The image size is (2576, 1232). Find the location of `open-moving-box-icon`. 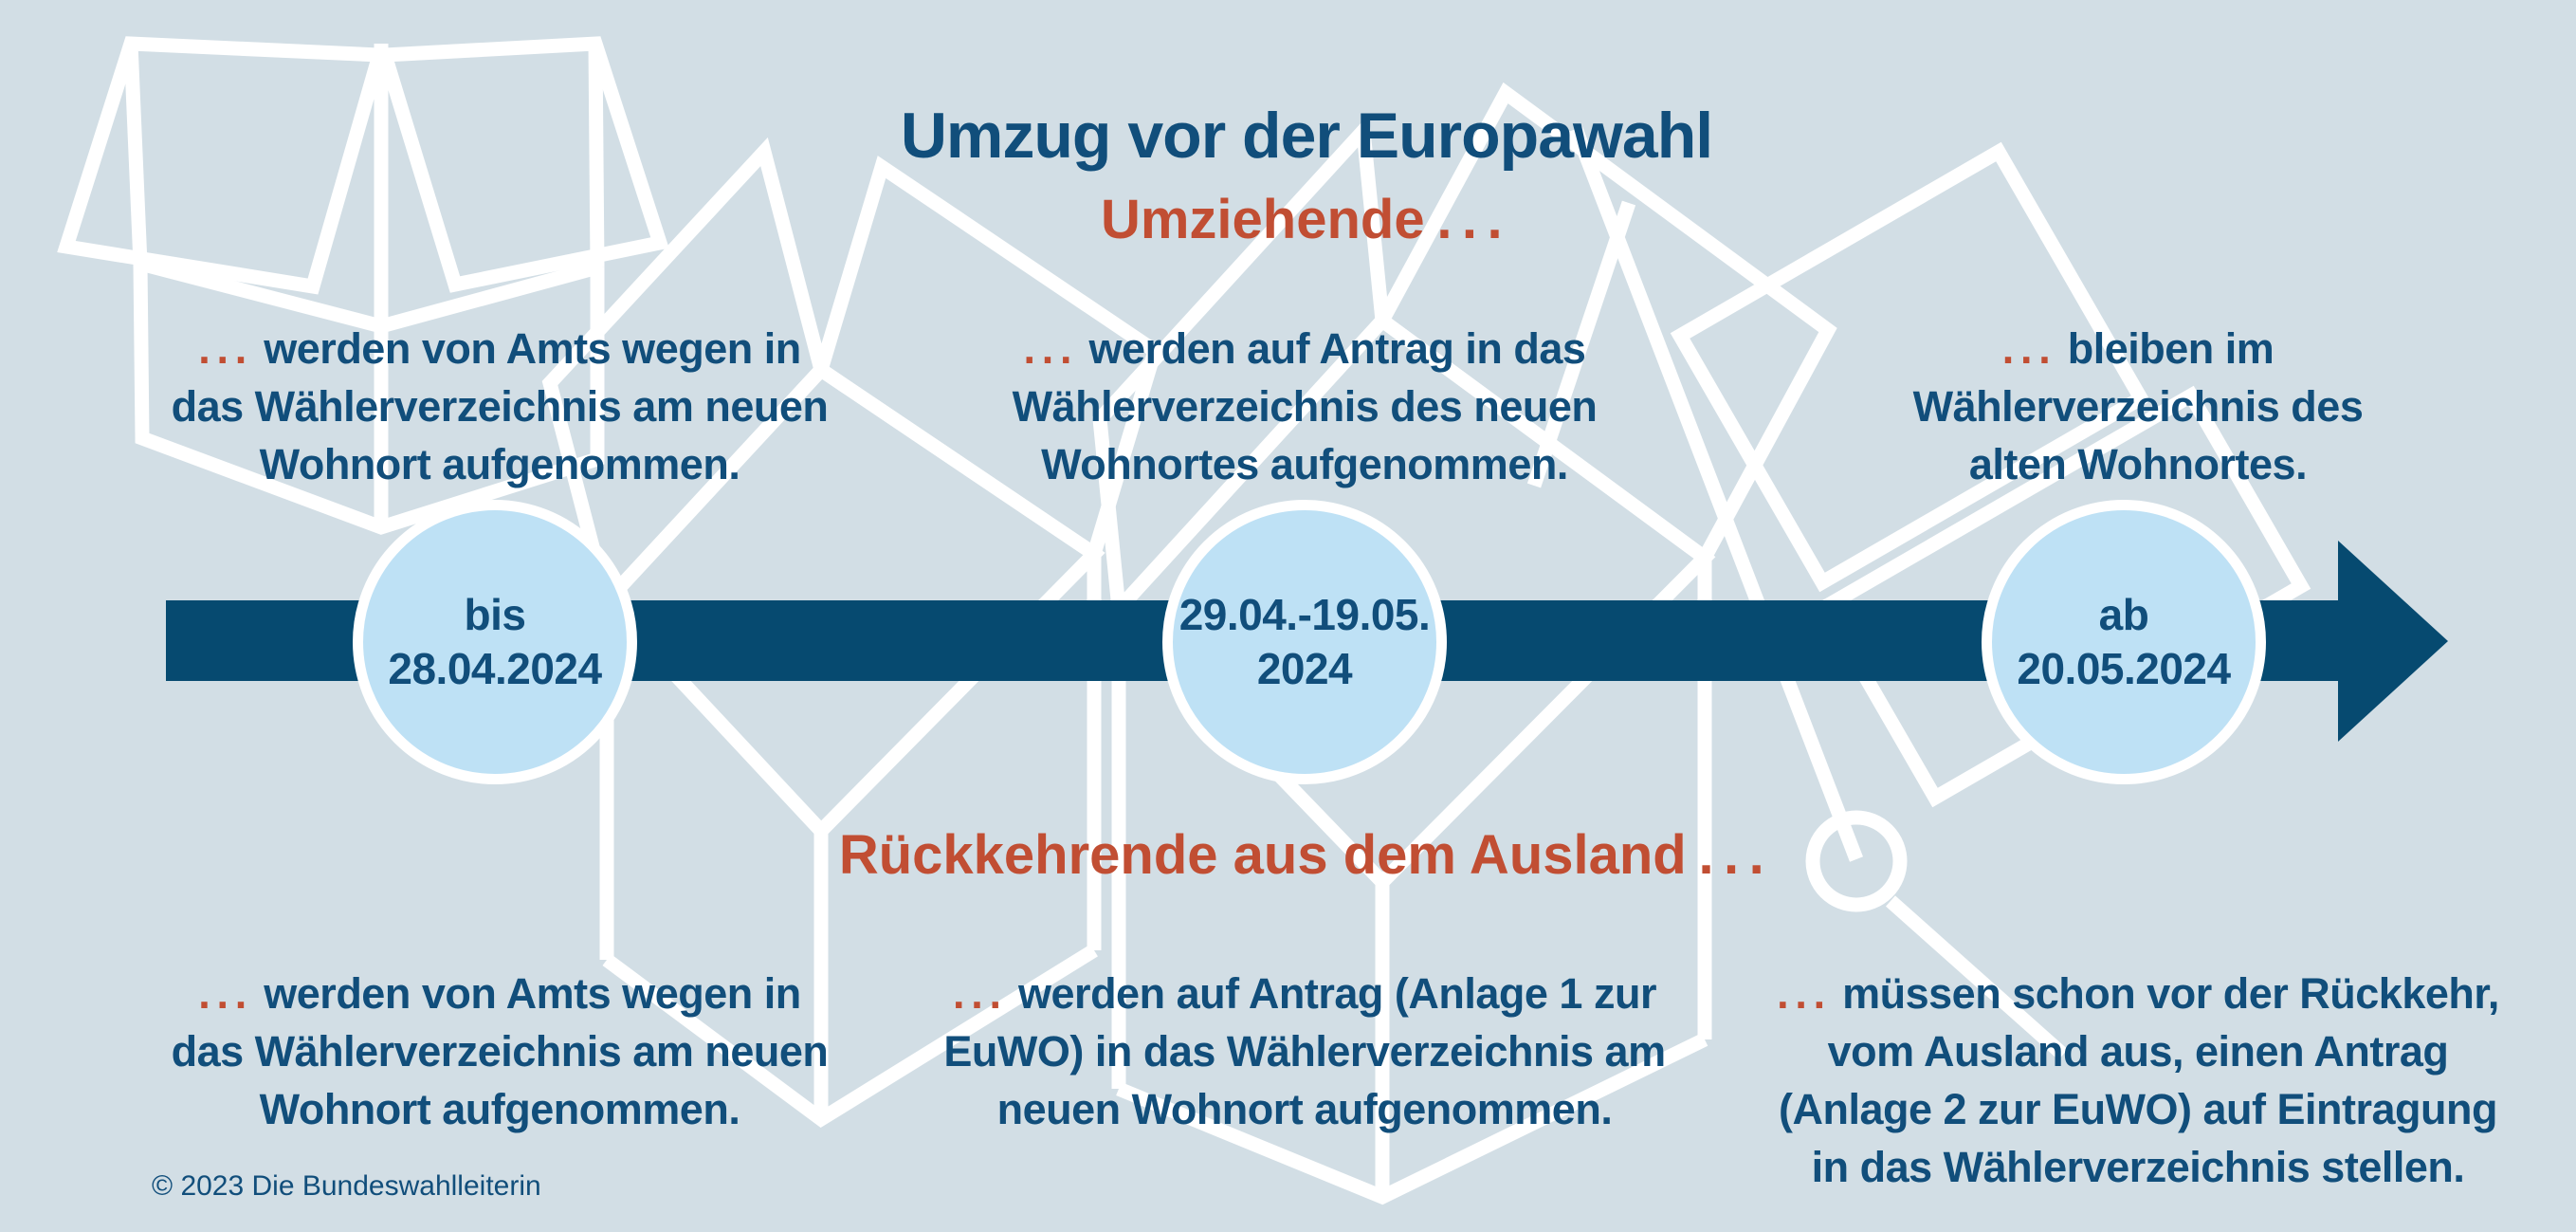

open-moving-box-icon is located at coordinates (363, 285).